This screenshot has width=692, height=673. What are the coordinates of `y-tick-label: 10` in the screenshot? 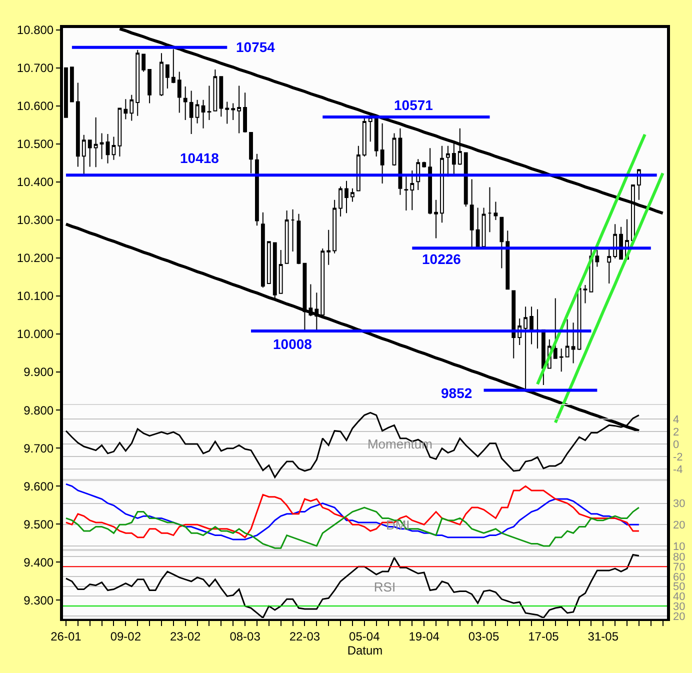 It's located at (679, 546).